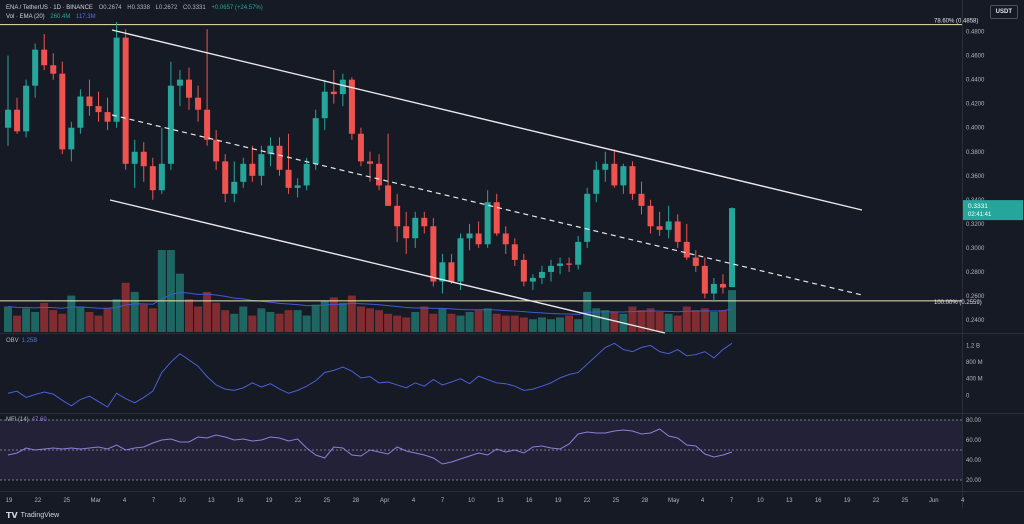 The image size is (1024, 524). What do you see at coordinates (29, 341) in the screenshot?
I see `obv-value: 1.25B` at bounding box center [29, 341].